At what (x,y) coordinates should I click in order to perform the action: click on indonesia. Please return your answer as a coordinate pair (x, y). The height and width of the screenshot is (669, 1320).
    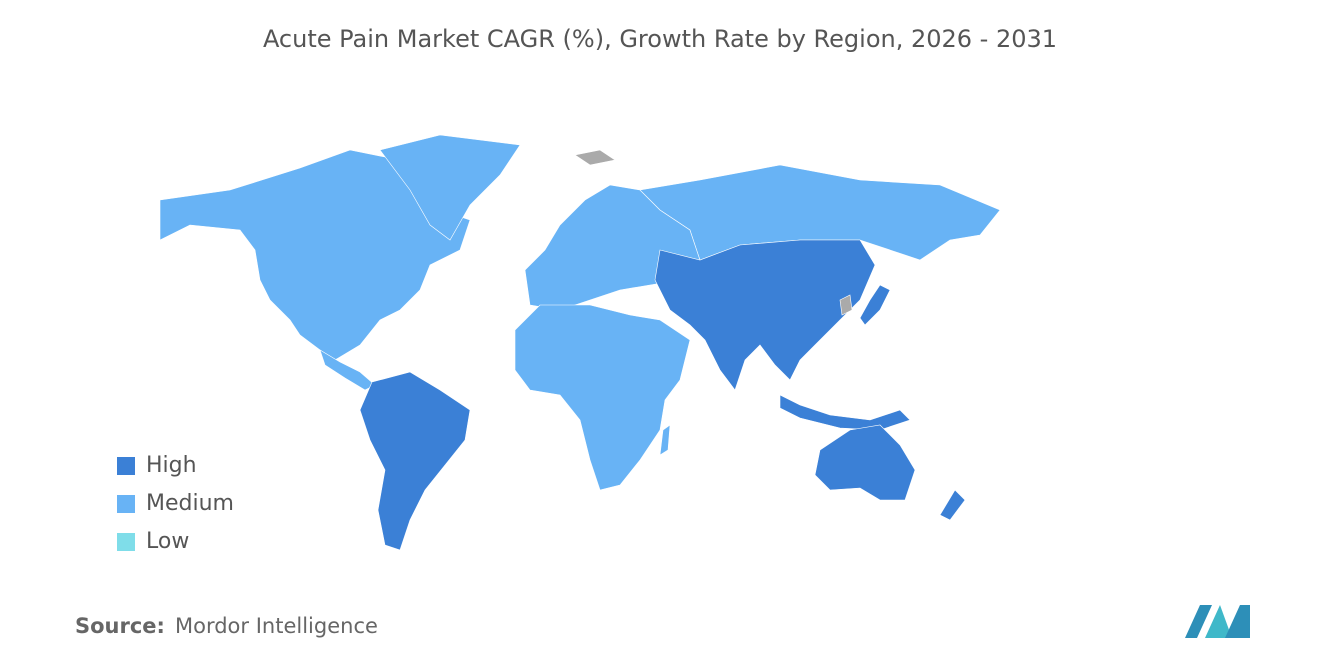
    Looking at the image, I should click on (845, 412).